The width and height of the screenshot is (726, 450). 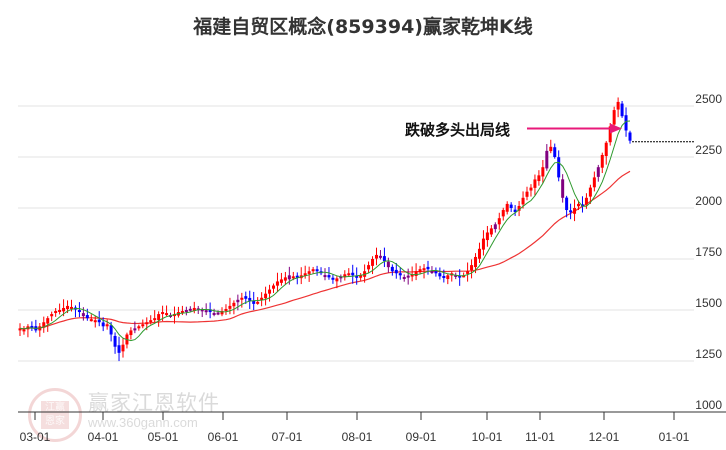 I want to click on x-tick-label: 04-01, so click(x=103, y=437).